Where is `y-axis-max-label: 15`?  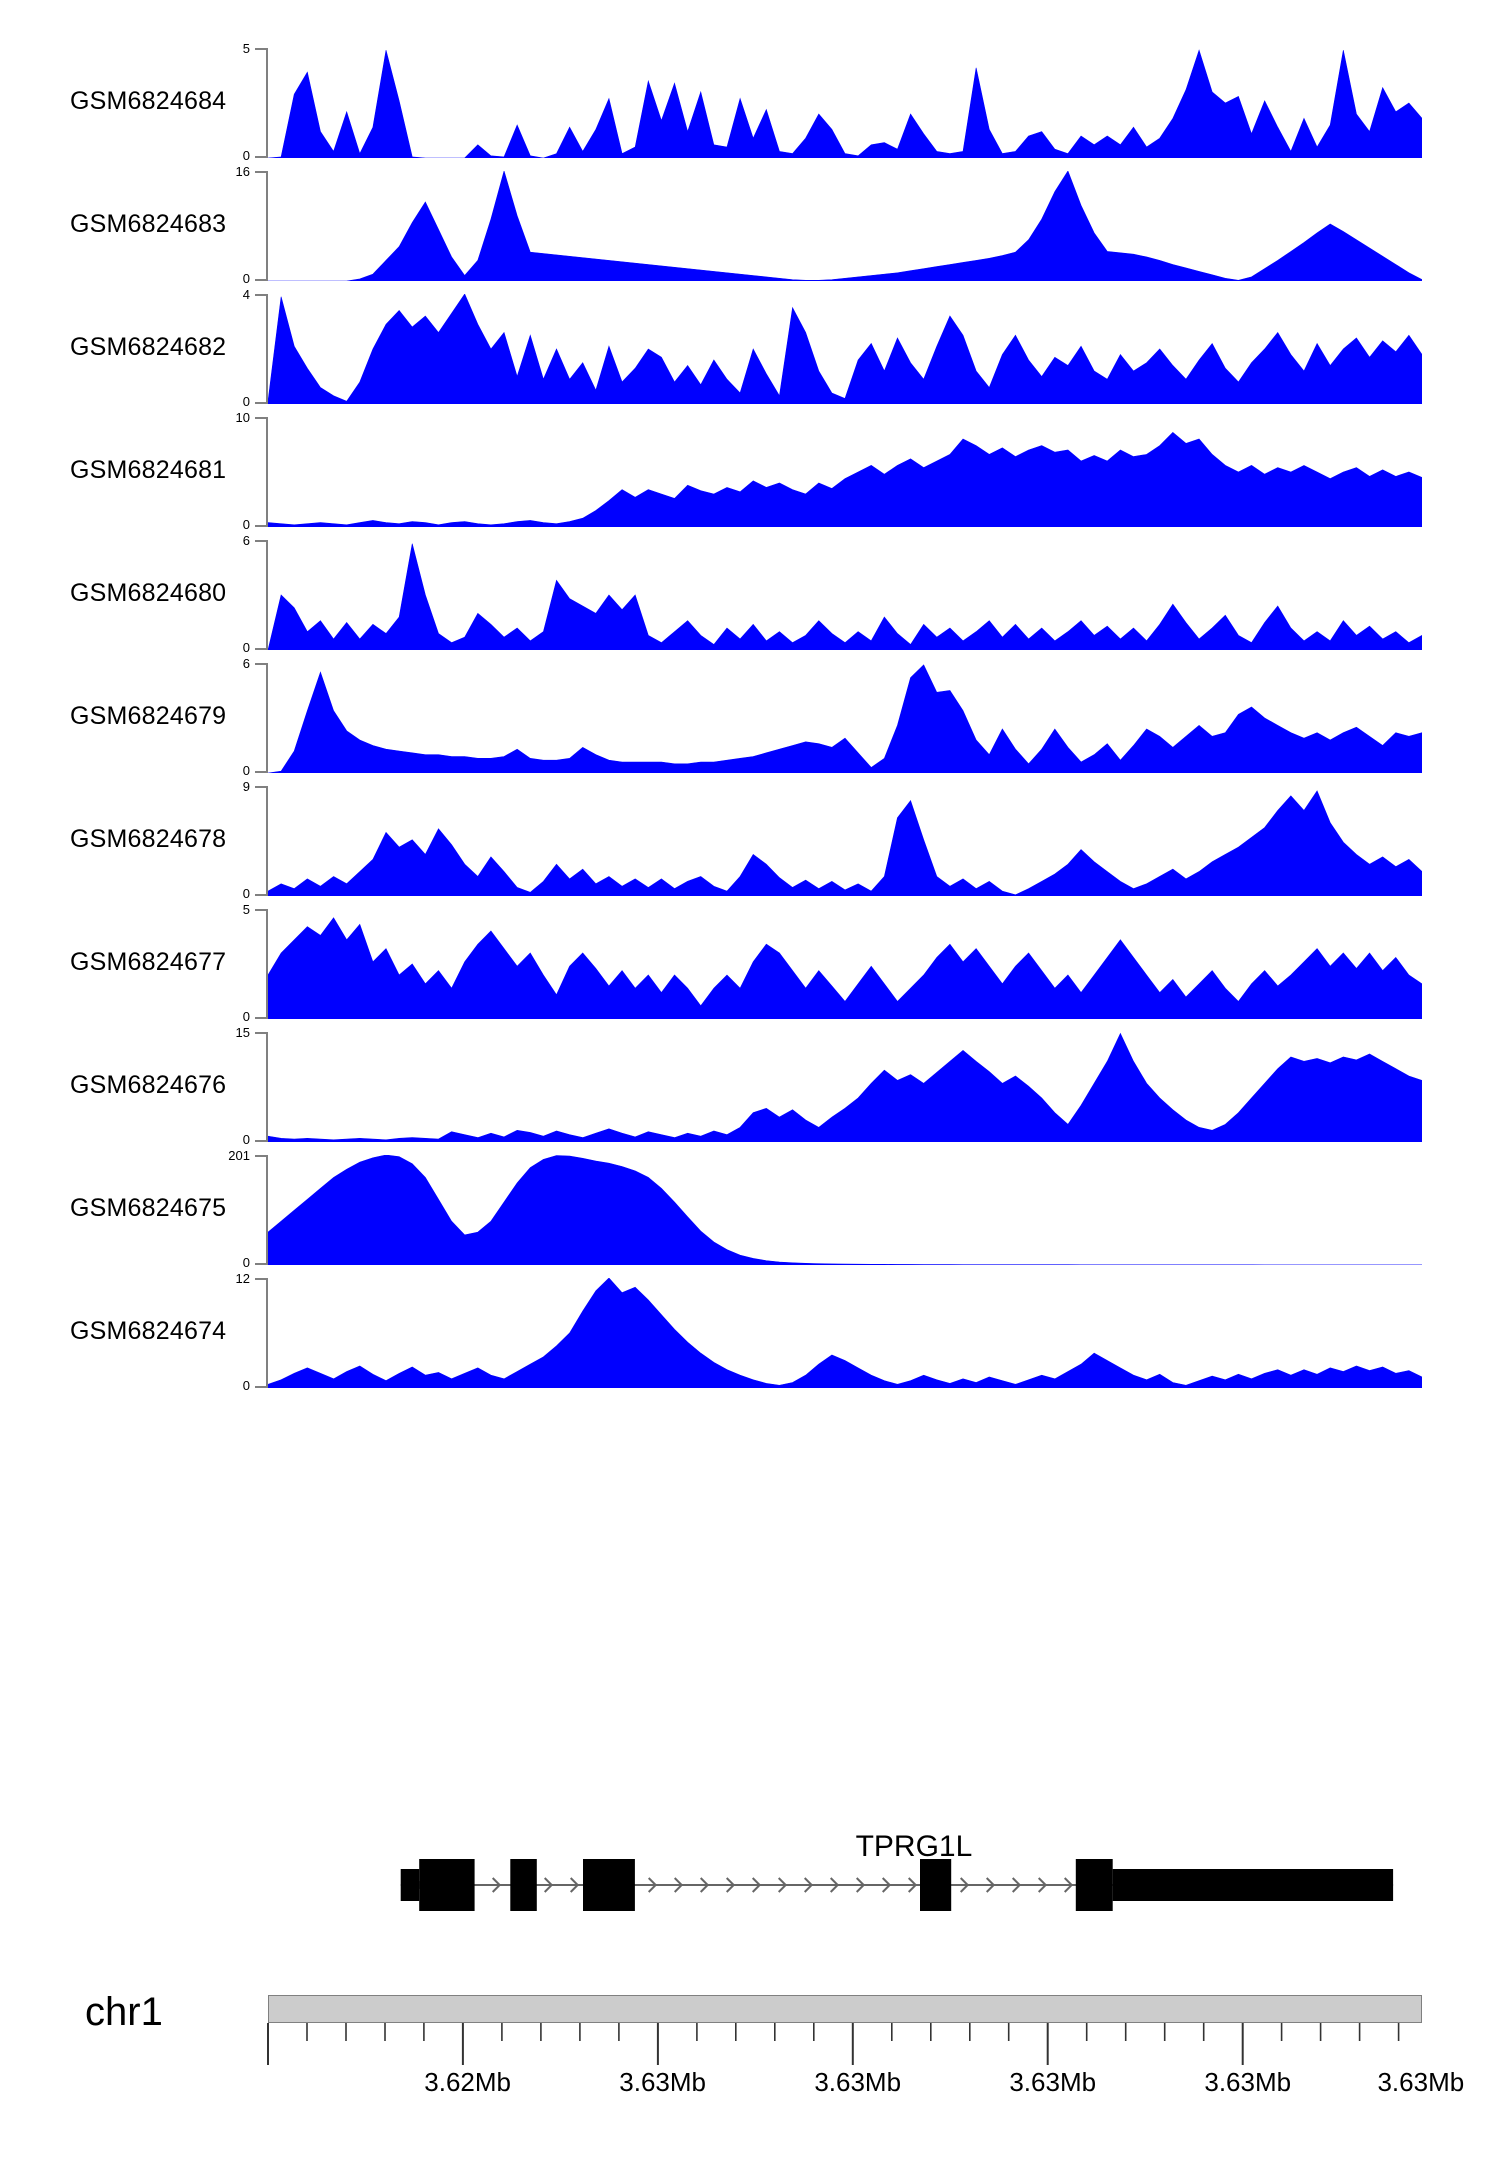
y-axis-max-label: 15 is located at coordinates (242, 1032).